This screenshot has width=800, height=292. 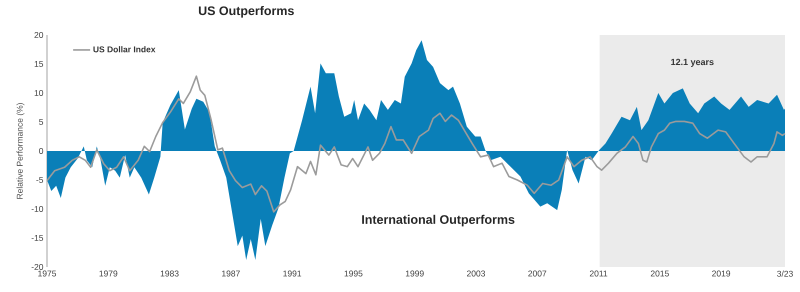 What do you see at coordinates (785, 273) in the screenshot?
I see `x-tick-label: 3/23` at bounding box center [785, 273].